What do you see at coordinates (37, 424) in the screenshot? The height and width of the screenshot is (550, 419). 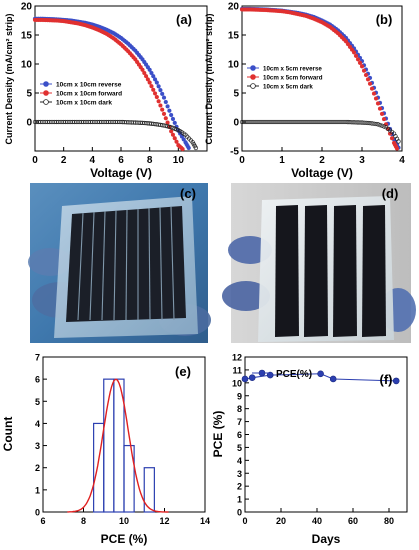 I see `y-tick-label: 4` at bounding box center [37, 424].